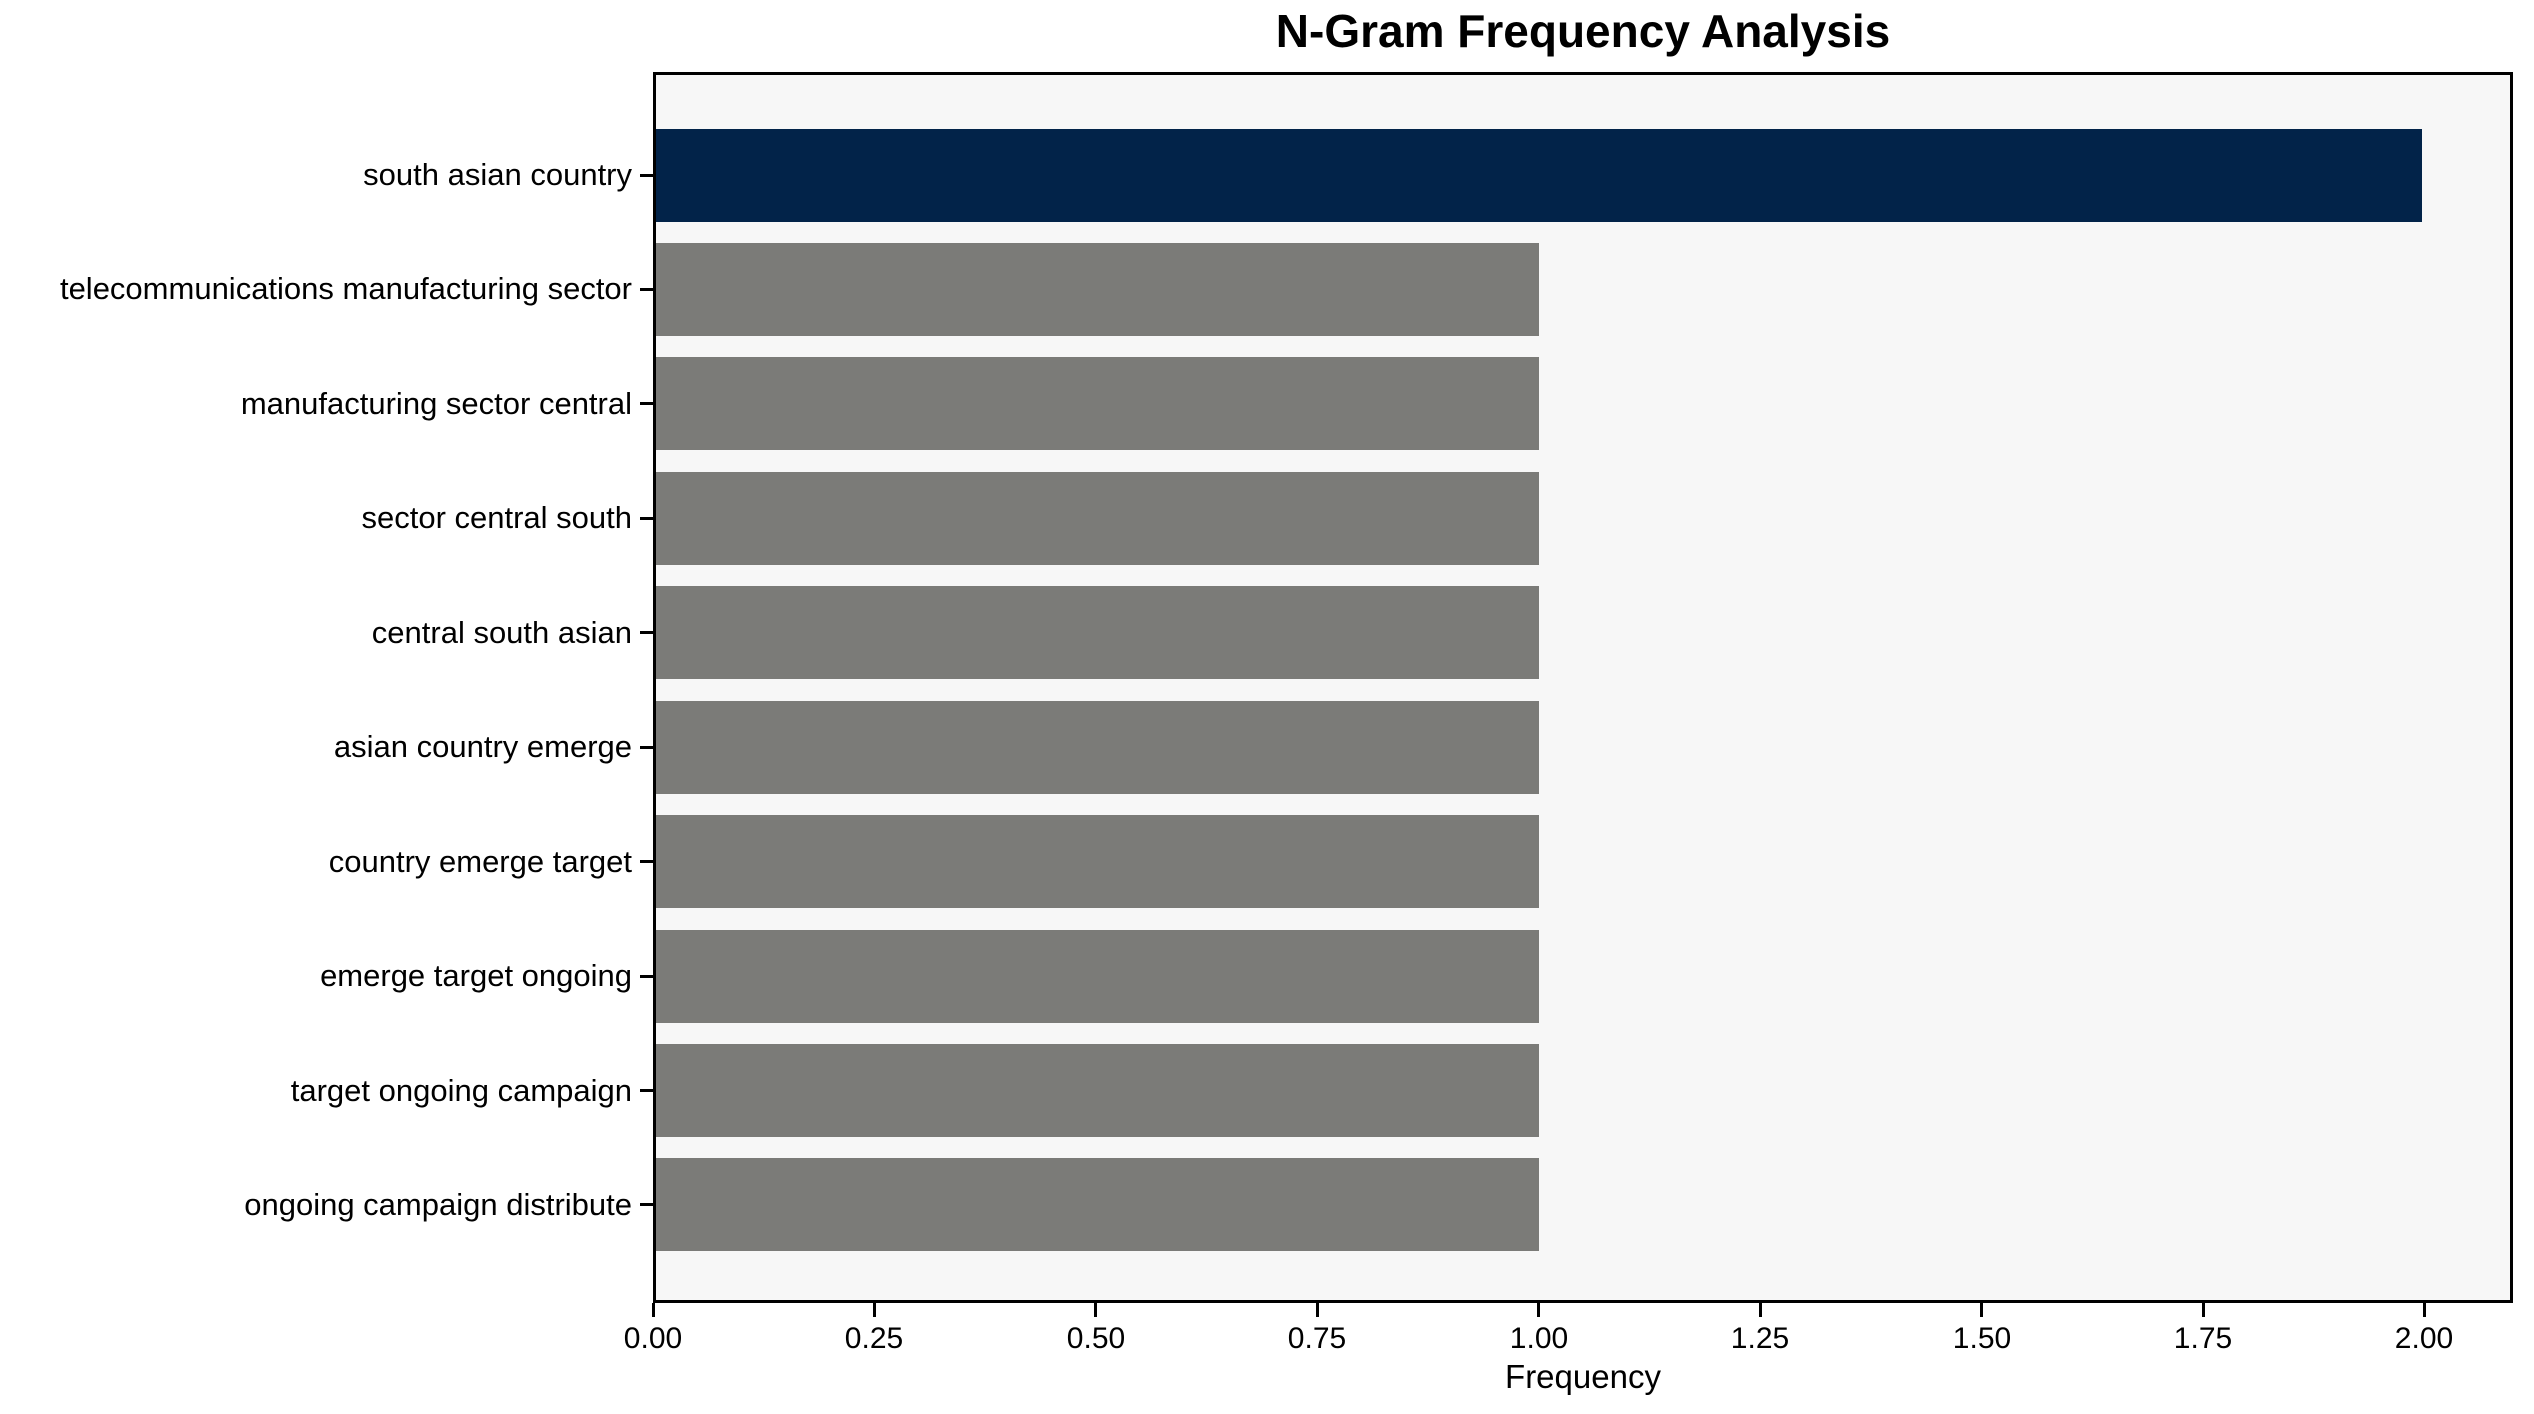  I want to click on bar-central-south-asian, so click(1097, 632).